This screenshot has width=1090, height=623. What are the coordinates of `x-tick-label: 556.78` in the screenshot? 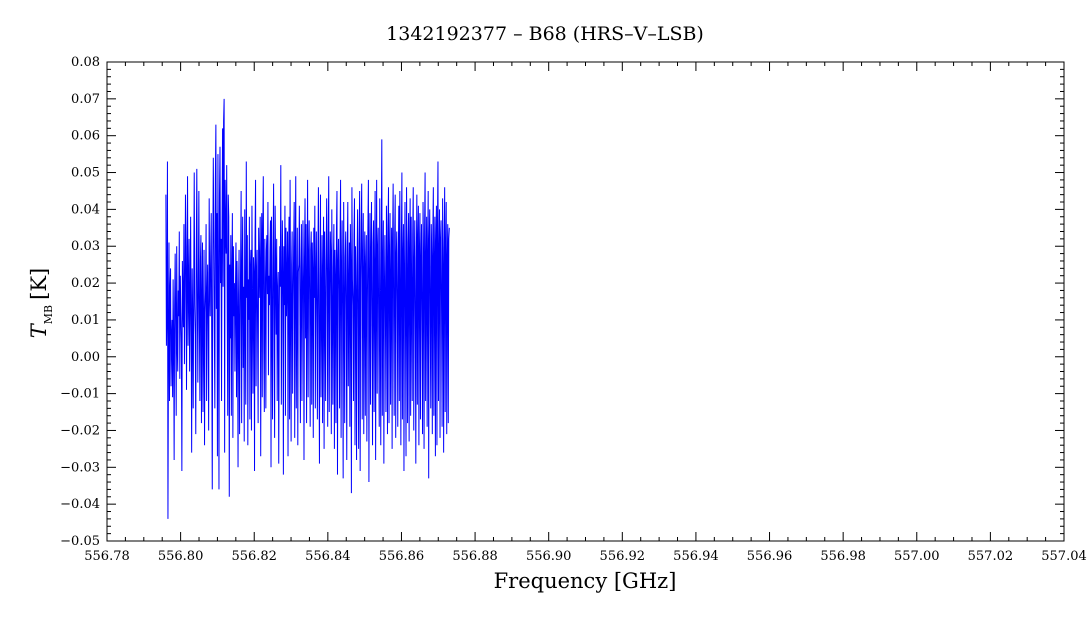 It's located at (107, 556).